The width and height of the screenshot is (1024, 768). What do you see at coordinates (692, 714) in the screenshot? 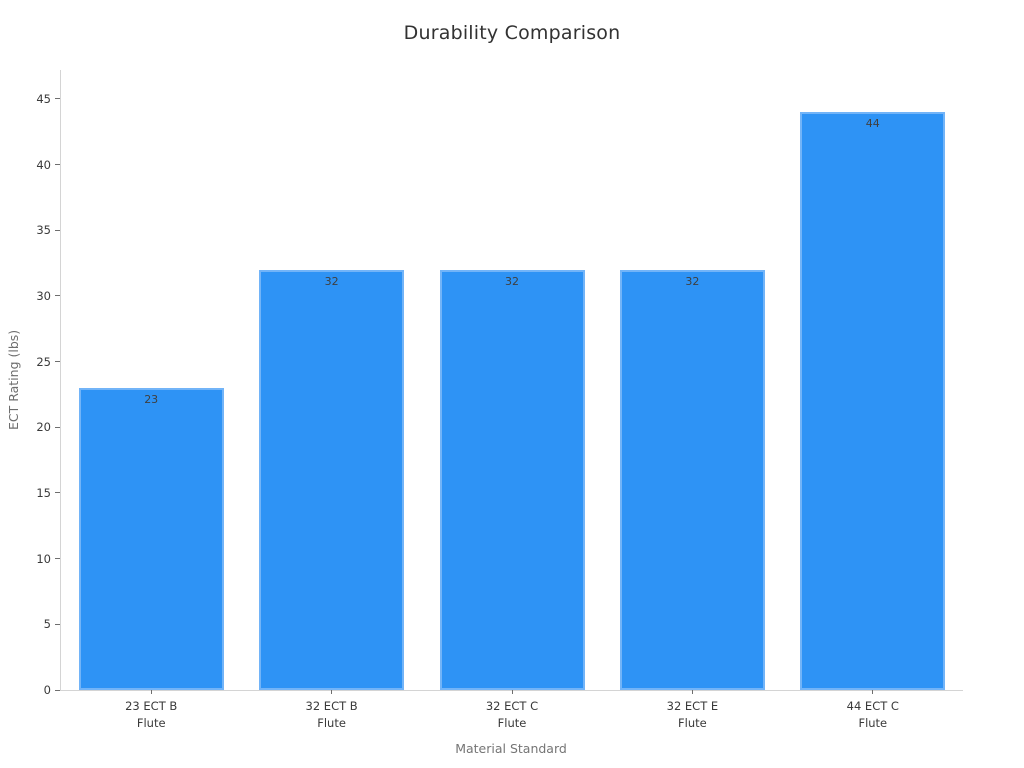
I see `x-tick-label: 32 ECT E Flute` at bounding box center [692, 714].